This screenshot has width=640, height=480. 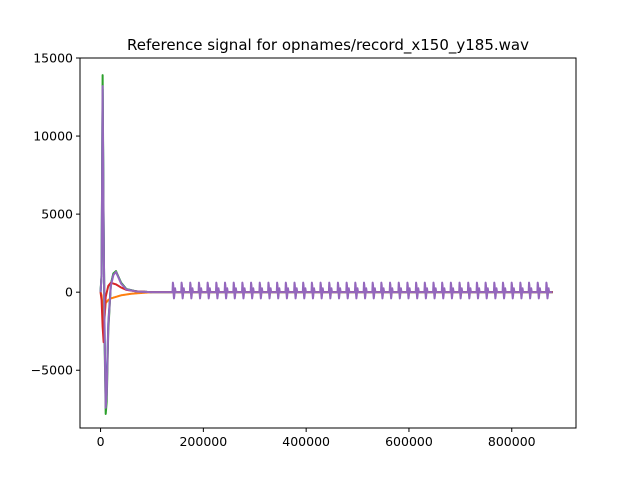 I want to click on x-tick-label: 400000, so click(x=306, y=441).